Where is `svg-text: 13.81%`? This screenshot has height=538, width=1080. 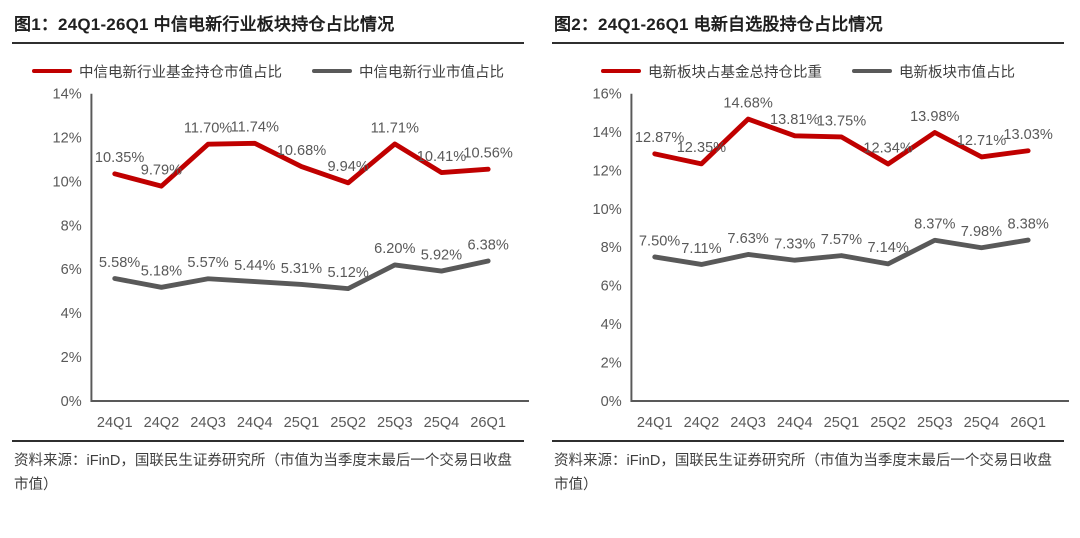 svg-text: 13.81% is located at coordinates (794, 120).